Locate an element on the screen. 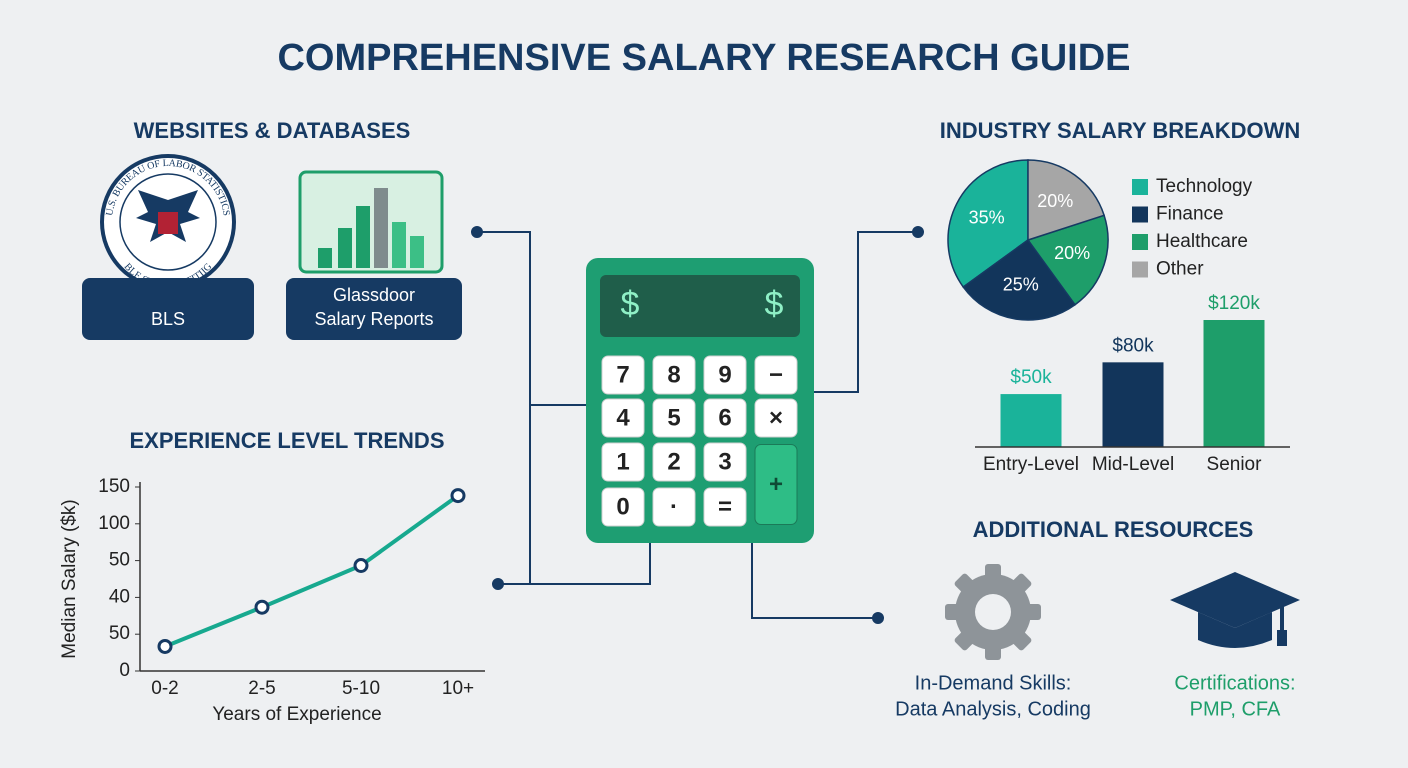  x-tick-label: Senior is located at coordinates (1235, 464).